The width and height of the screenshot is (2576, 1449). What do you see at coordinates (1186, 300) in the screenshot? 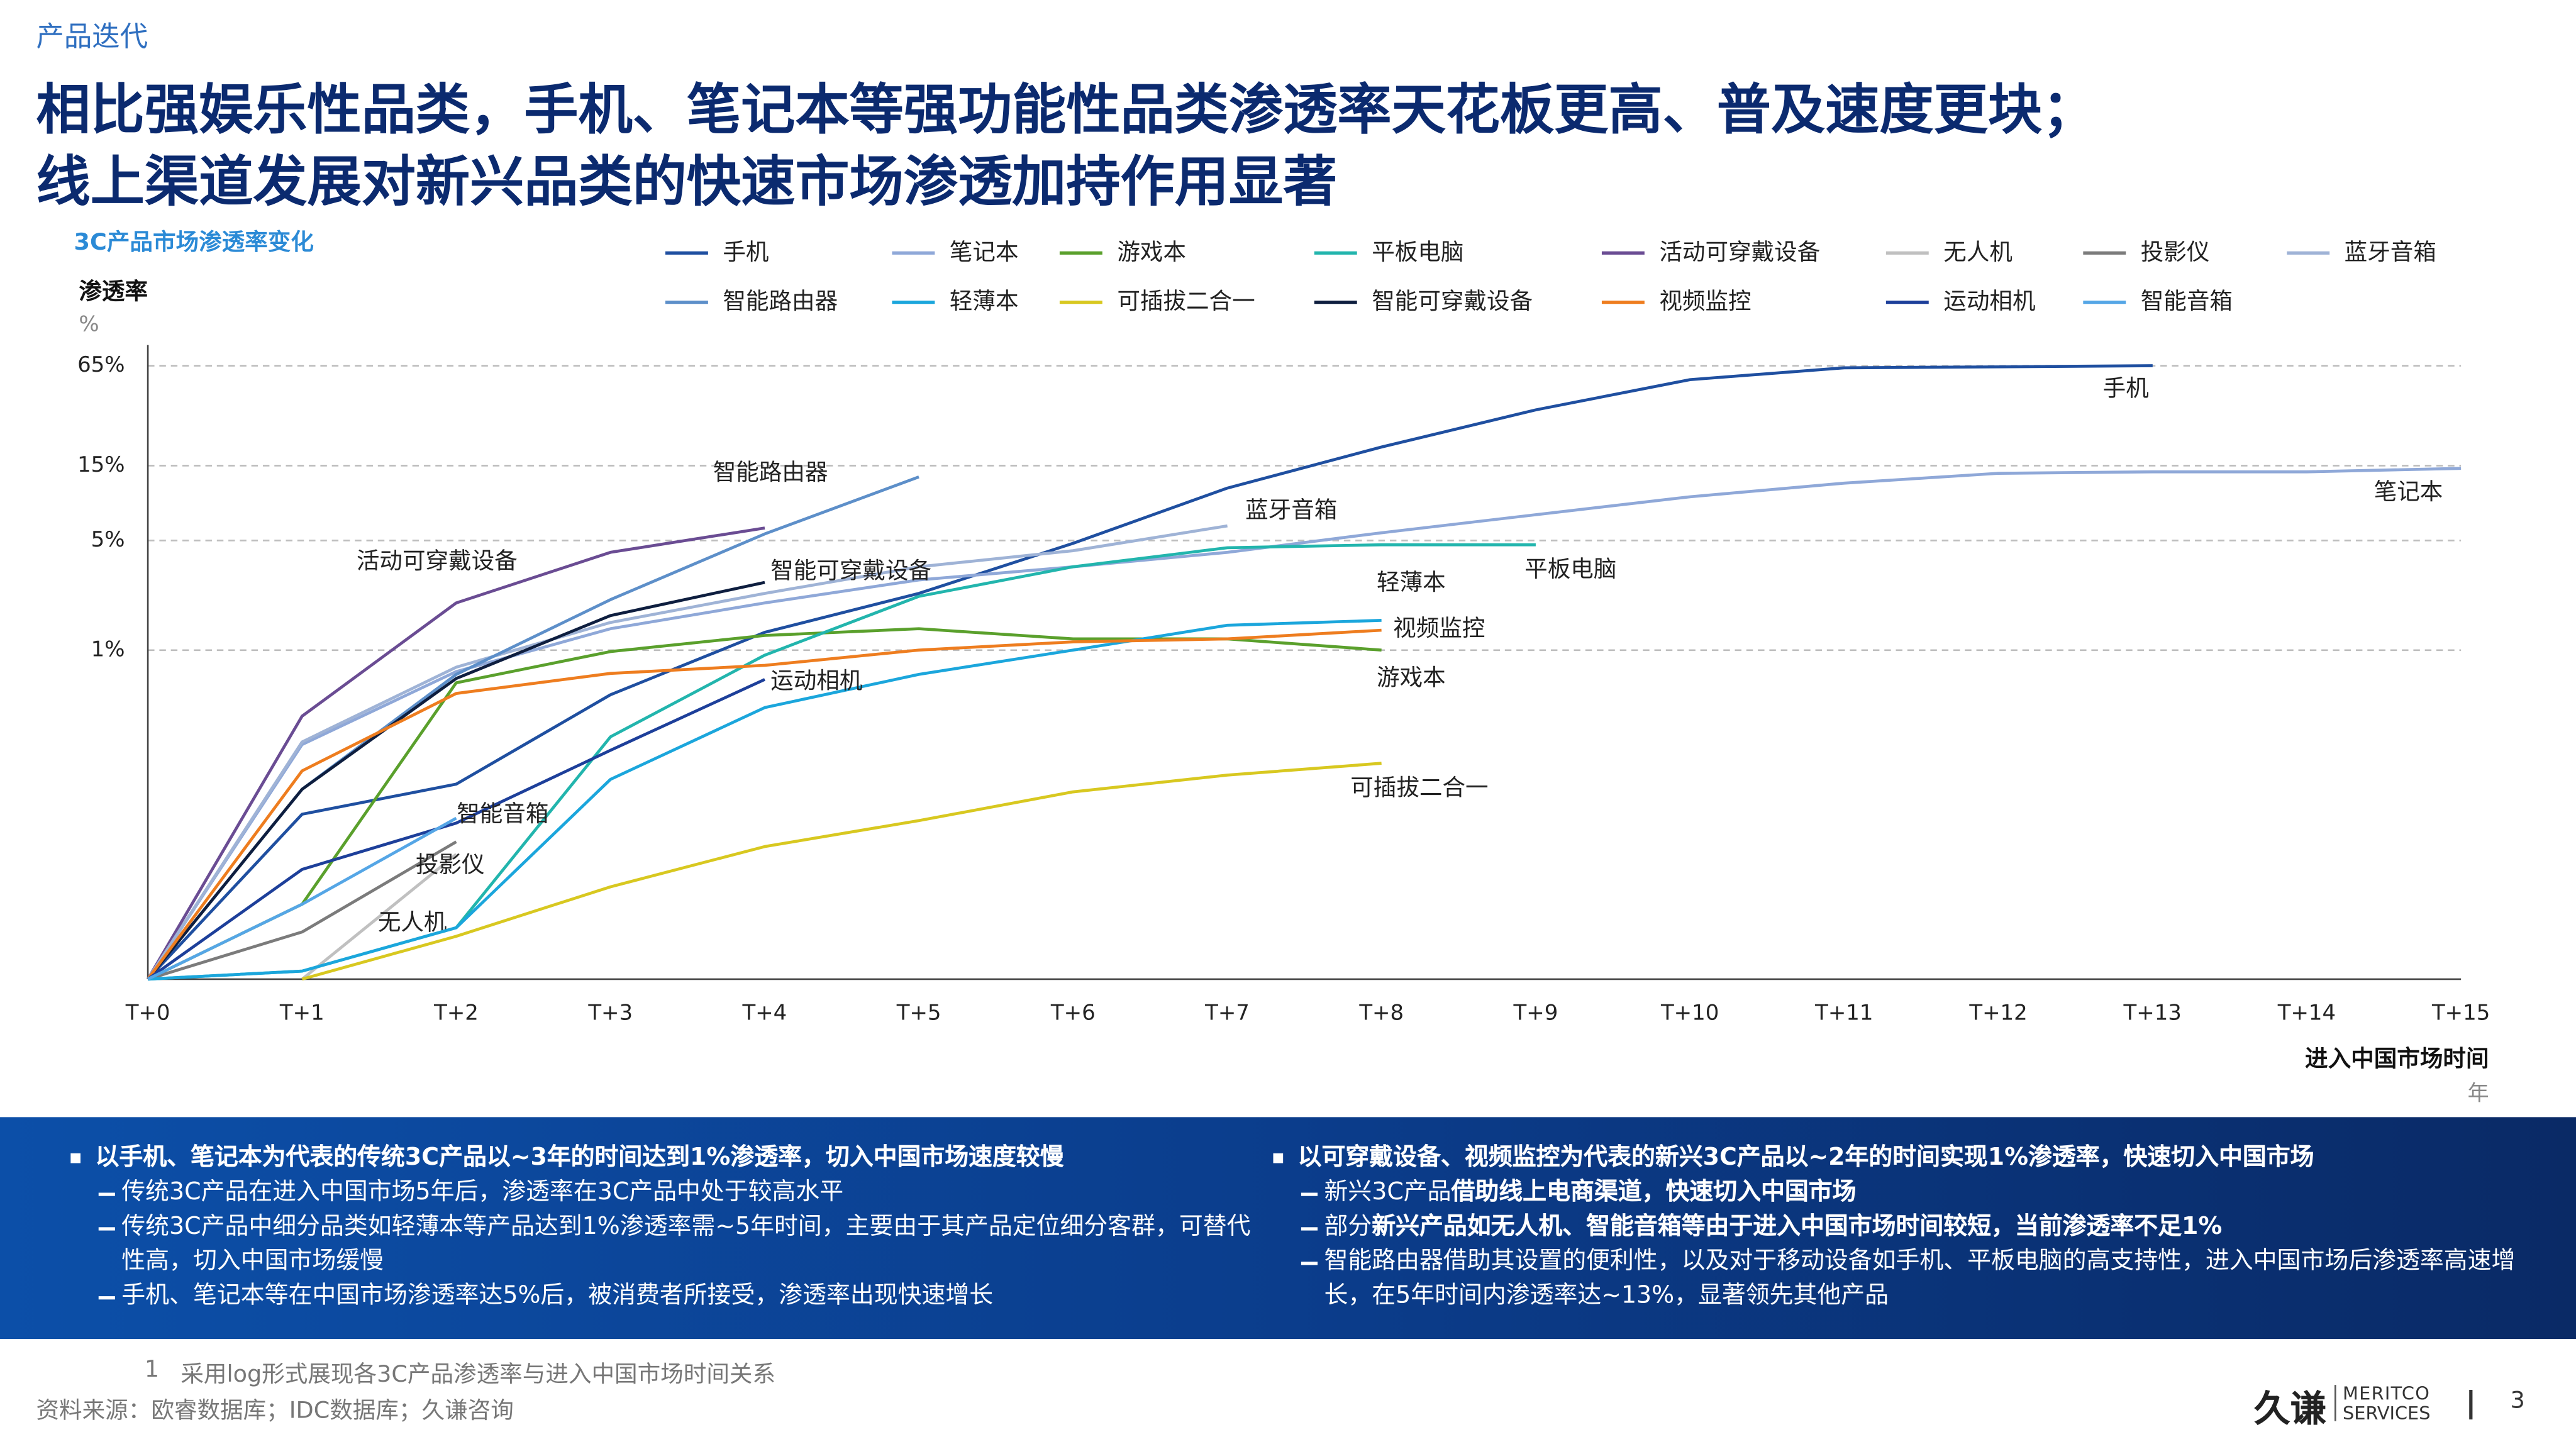
I see `legend-label: 可插拔二合一` at bounding box center [1186, 300].